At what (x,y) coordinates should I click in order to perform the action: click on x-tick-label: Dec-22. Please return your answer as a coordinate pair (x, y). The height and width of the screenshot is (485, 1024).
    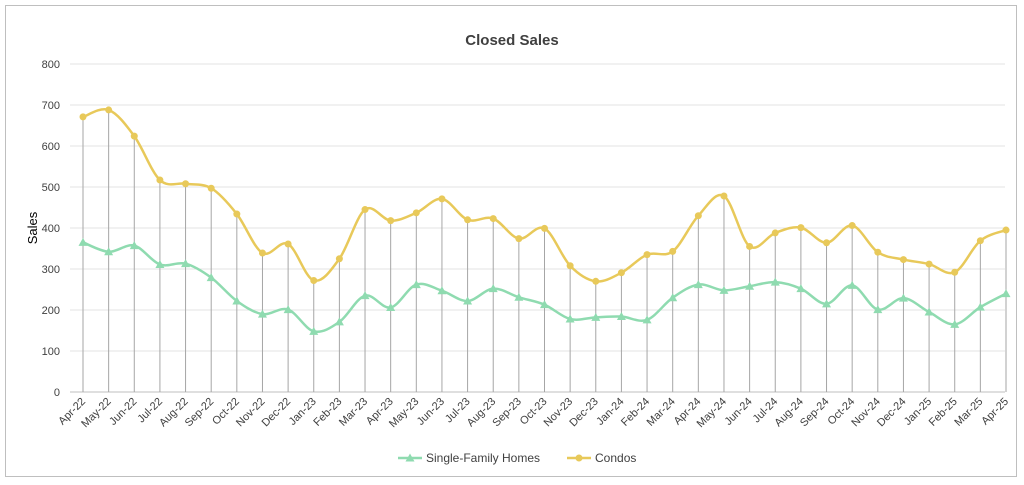
    Looking at the image, I should click on (277, 413).